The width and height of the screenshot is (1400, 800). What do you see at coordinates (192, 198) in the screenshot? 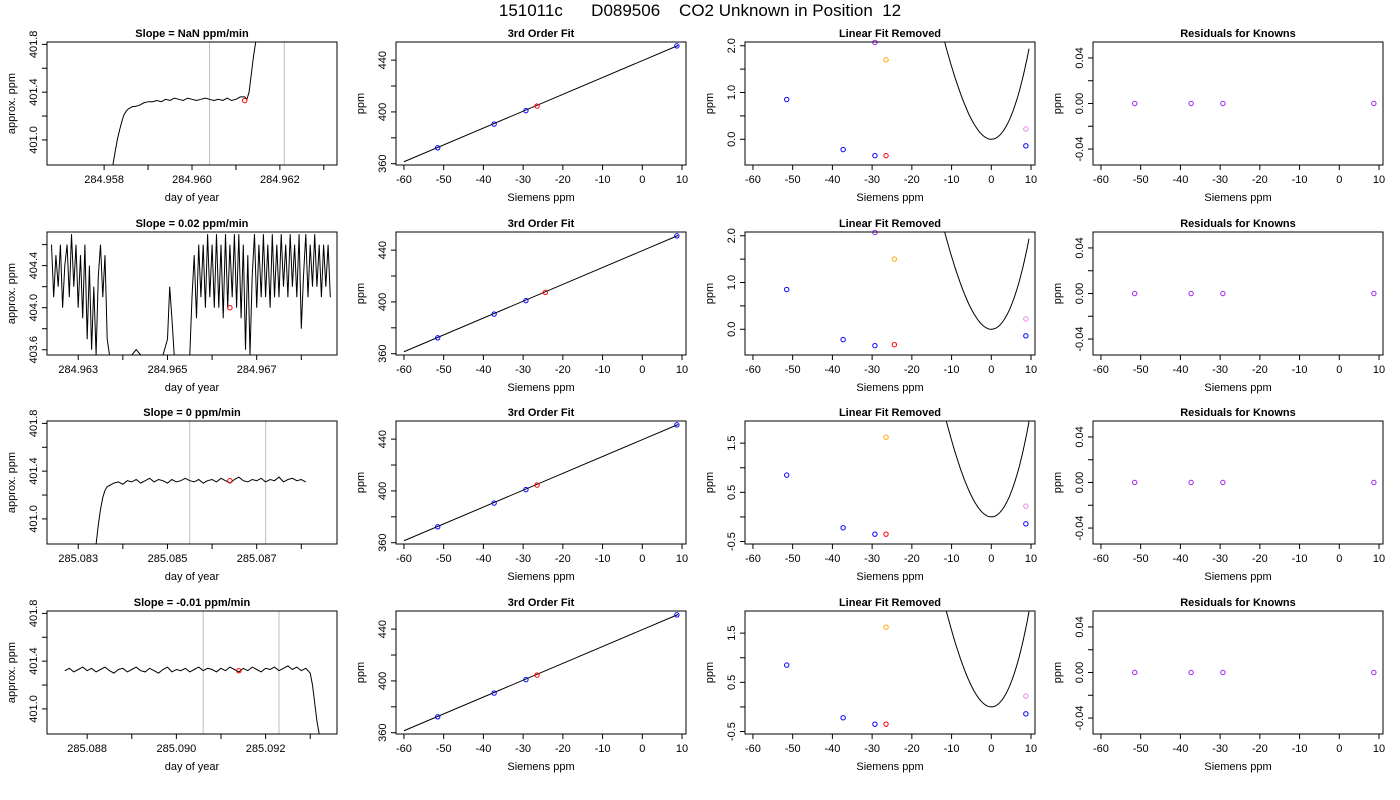
I see `x-axis-label: day of year` at bounding box center [192, 198].